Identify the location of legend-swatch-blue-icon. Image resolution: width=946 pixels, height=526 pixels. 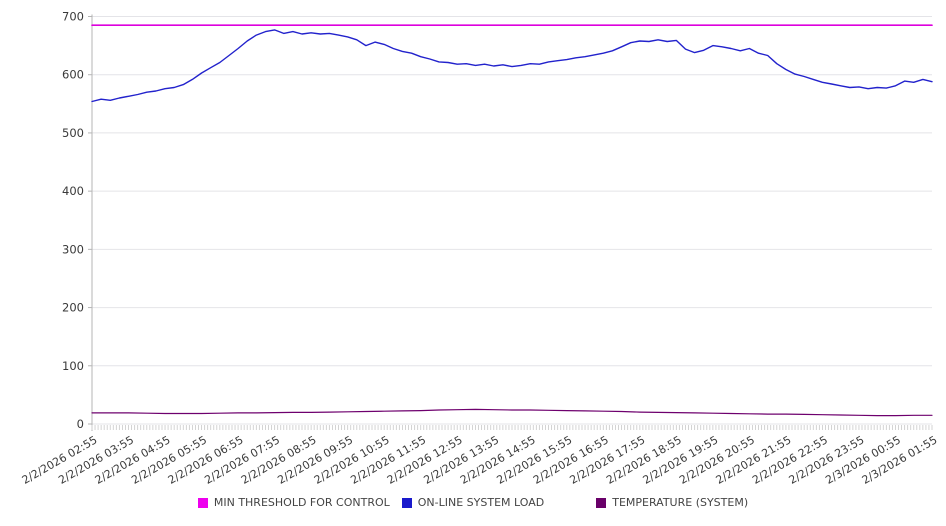
(406, 502).